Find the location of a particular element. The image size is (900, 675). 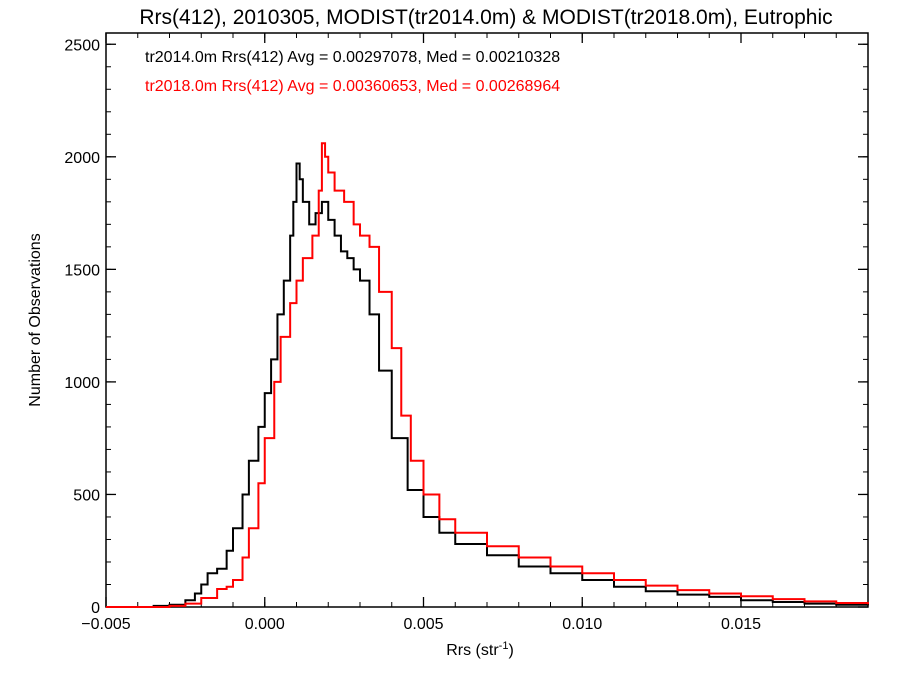

y-tick-label: 1000 is located at coordinates (82, 383).